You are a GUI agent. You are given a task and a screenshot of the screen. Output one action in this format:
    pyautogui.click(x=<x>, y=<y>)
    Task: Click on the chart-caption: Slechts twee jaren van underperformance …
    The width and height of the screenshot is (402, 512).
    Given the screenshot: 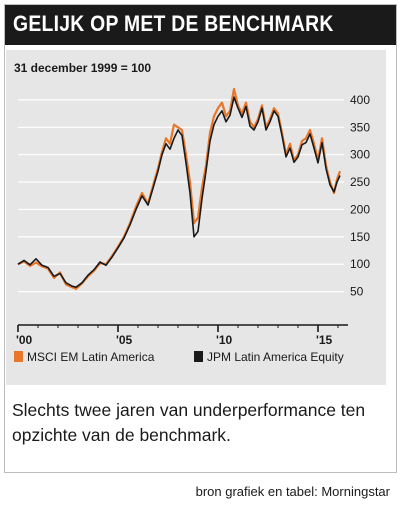 What is the action you would take?
    pyautogui.click(x=189, y=422)
    